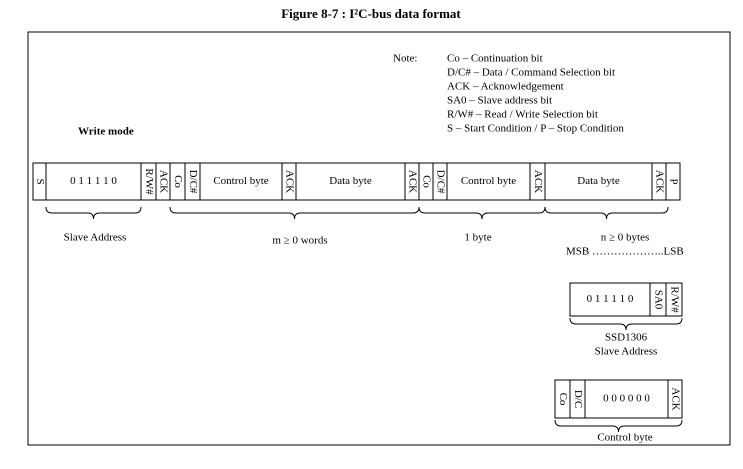 This screenshot has width=743, height=469. What do you see at coordinates (626, 338) in the screenshot?
I see `slave-label: SSD1306` at bounding box center [626, 338].